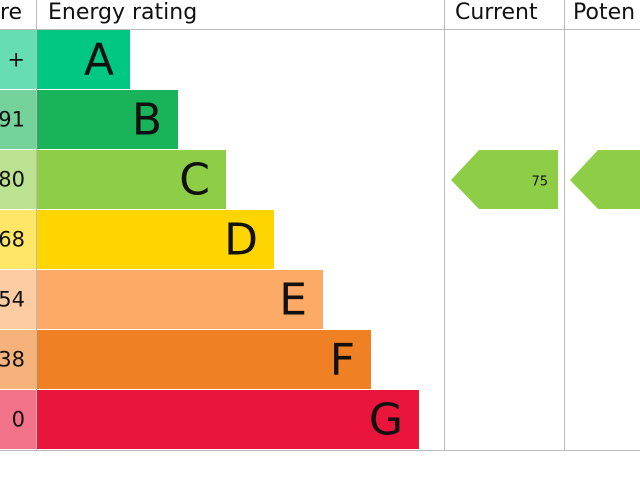 The height and width of the screenshot is (480, 640). What do you see at coordinates (12, 300) in the screenshot?
I see `score-label: 54` at bounding box center [12, 300].